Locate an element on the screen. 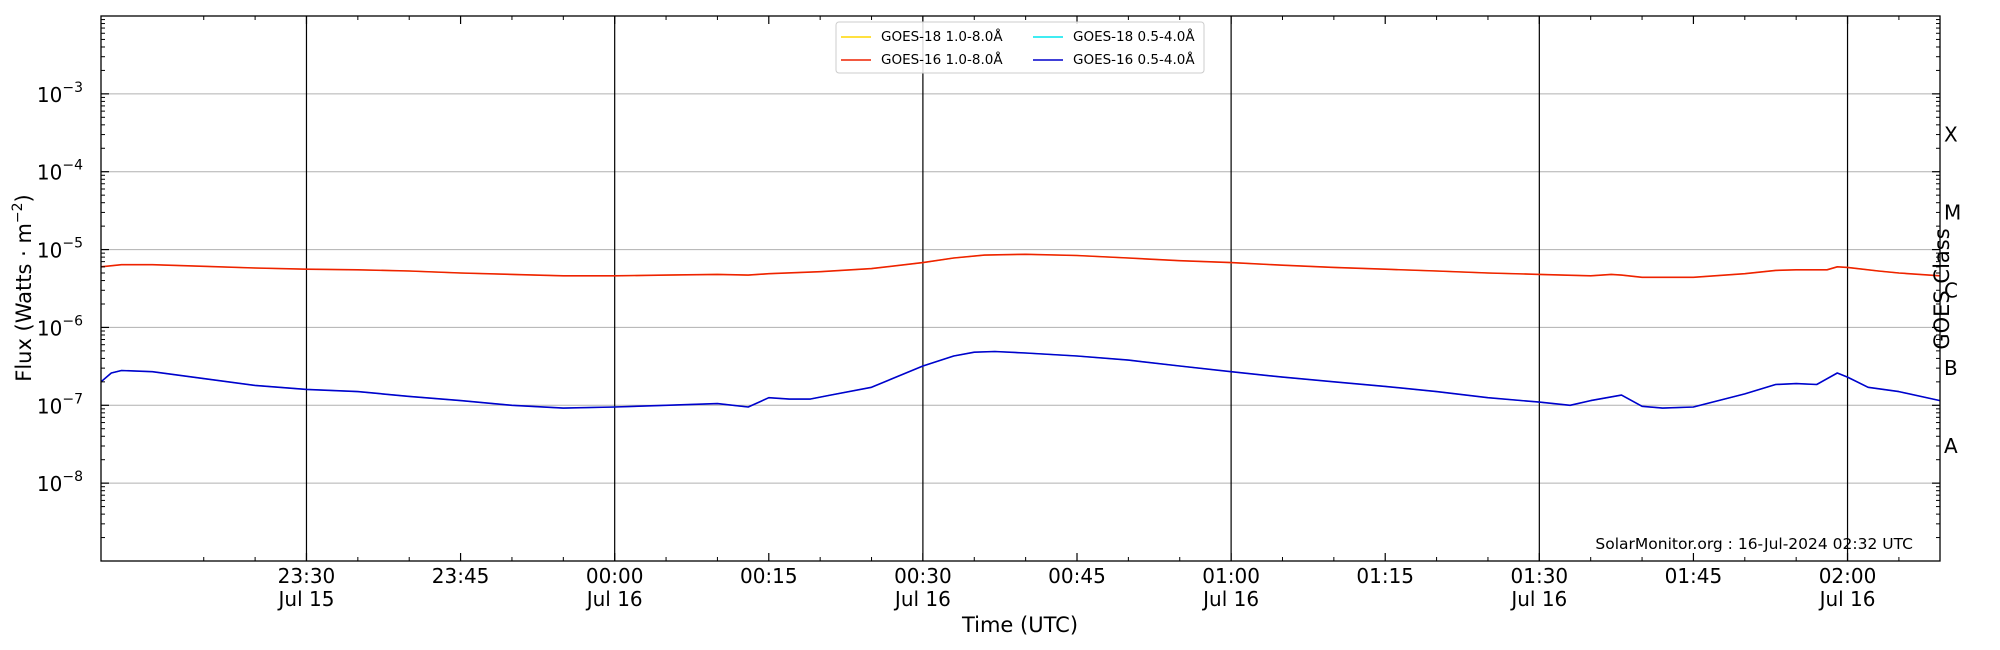  x-tick-date-label: Jul 15 is located at coordinates (306, 599).